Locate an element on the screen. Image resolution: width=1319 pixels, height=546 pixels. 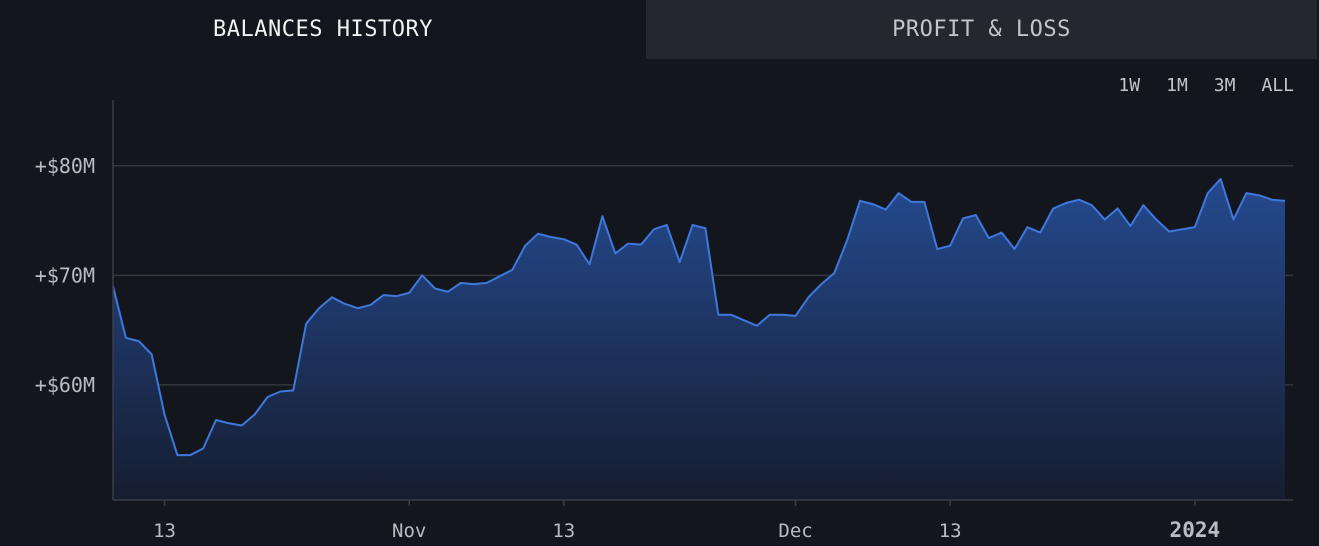
range-3m-button: 3M is located at coordinates (1224, 85).